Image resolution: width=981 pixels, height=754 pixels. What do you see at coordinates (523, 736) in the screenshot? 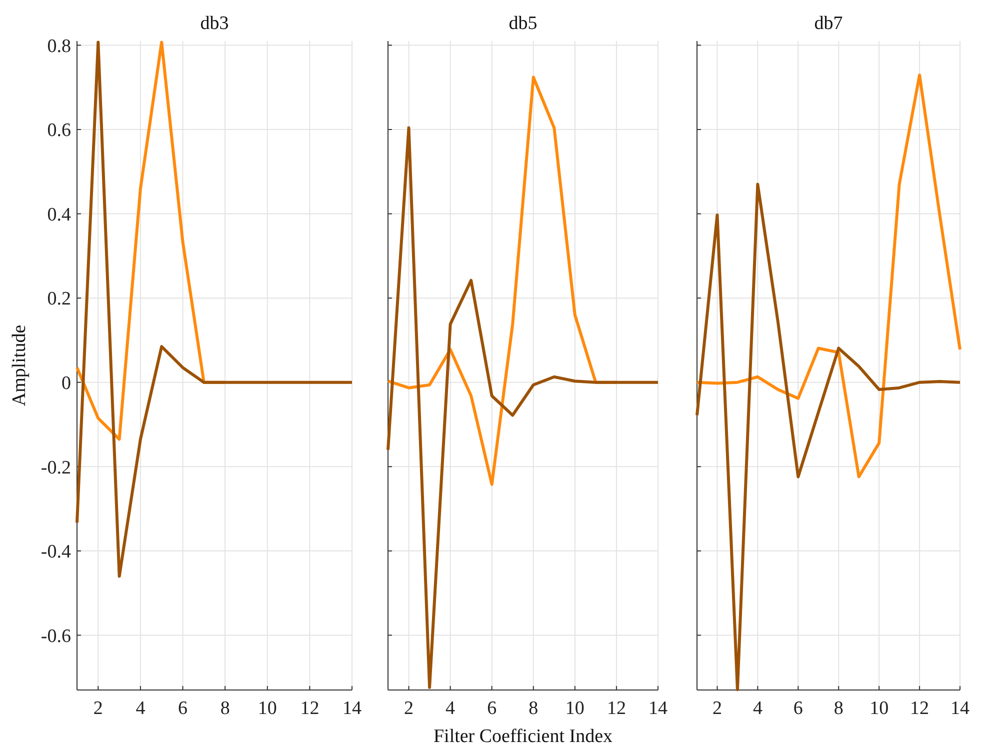
I see `x-axis-title: Filter Coefficient Index` at bounding box center [523, 736].